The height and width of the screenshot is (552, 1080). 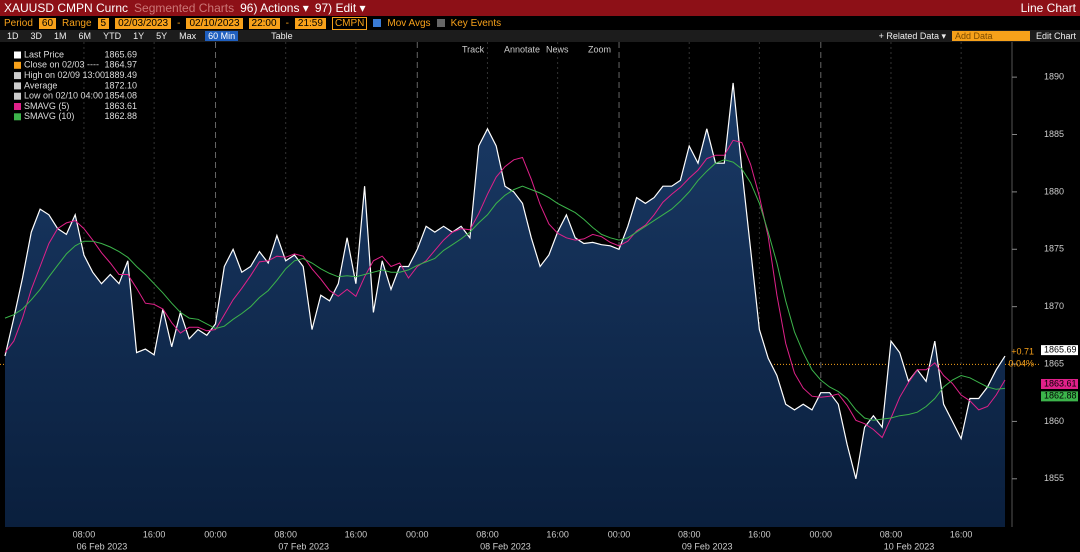 What do you see at coordinates (120, 96) in the screenshot?
I see `legend-value: 1854.08` at bounding box center [120, 96].